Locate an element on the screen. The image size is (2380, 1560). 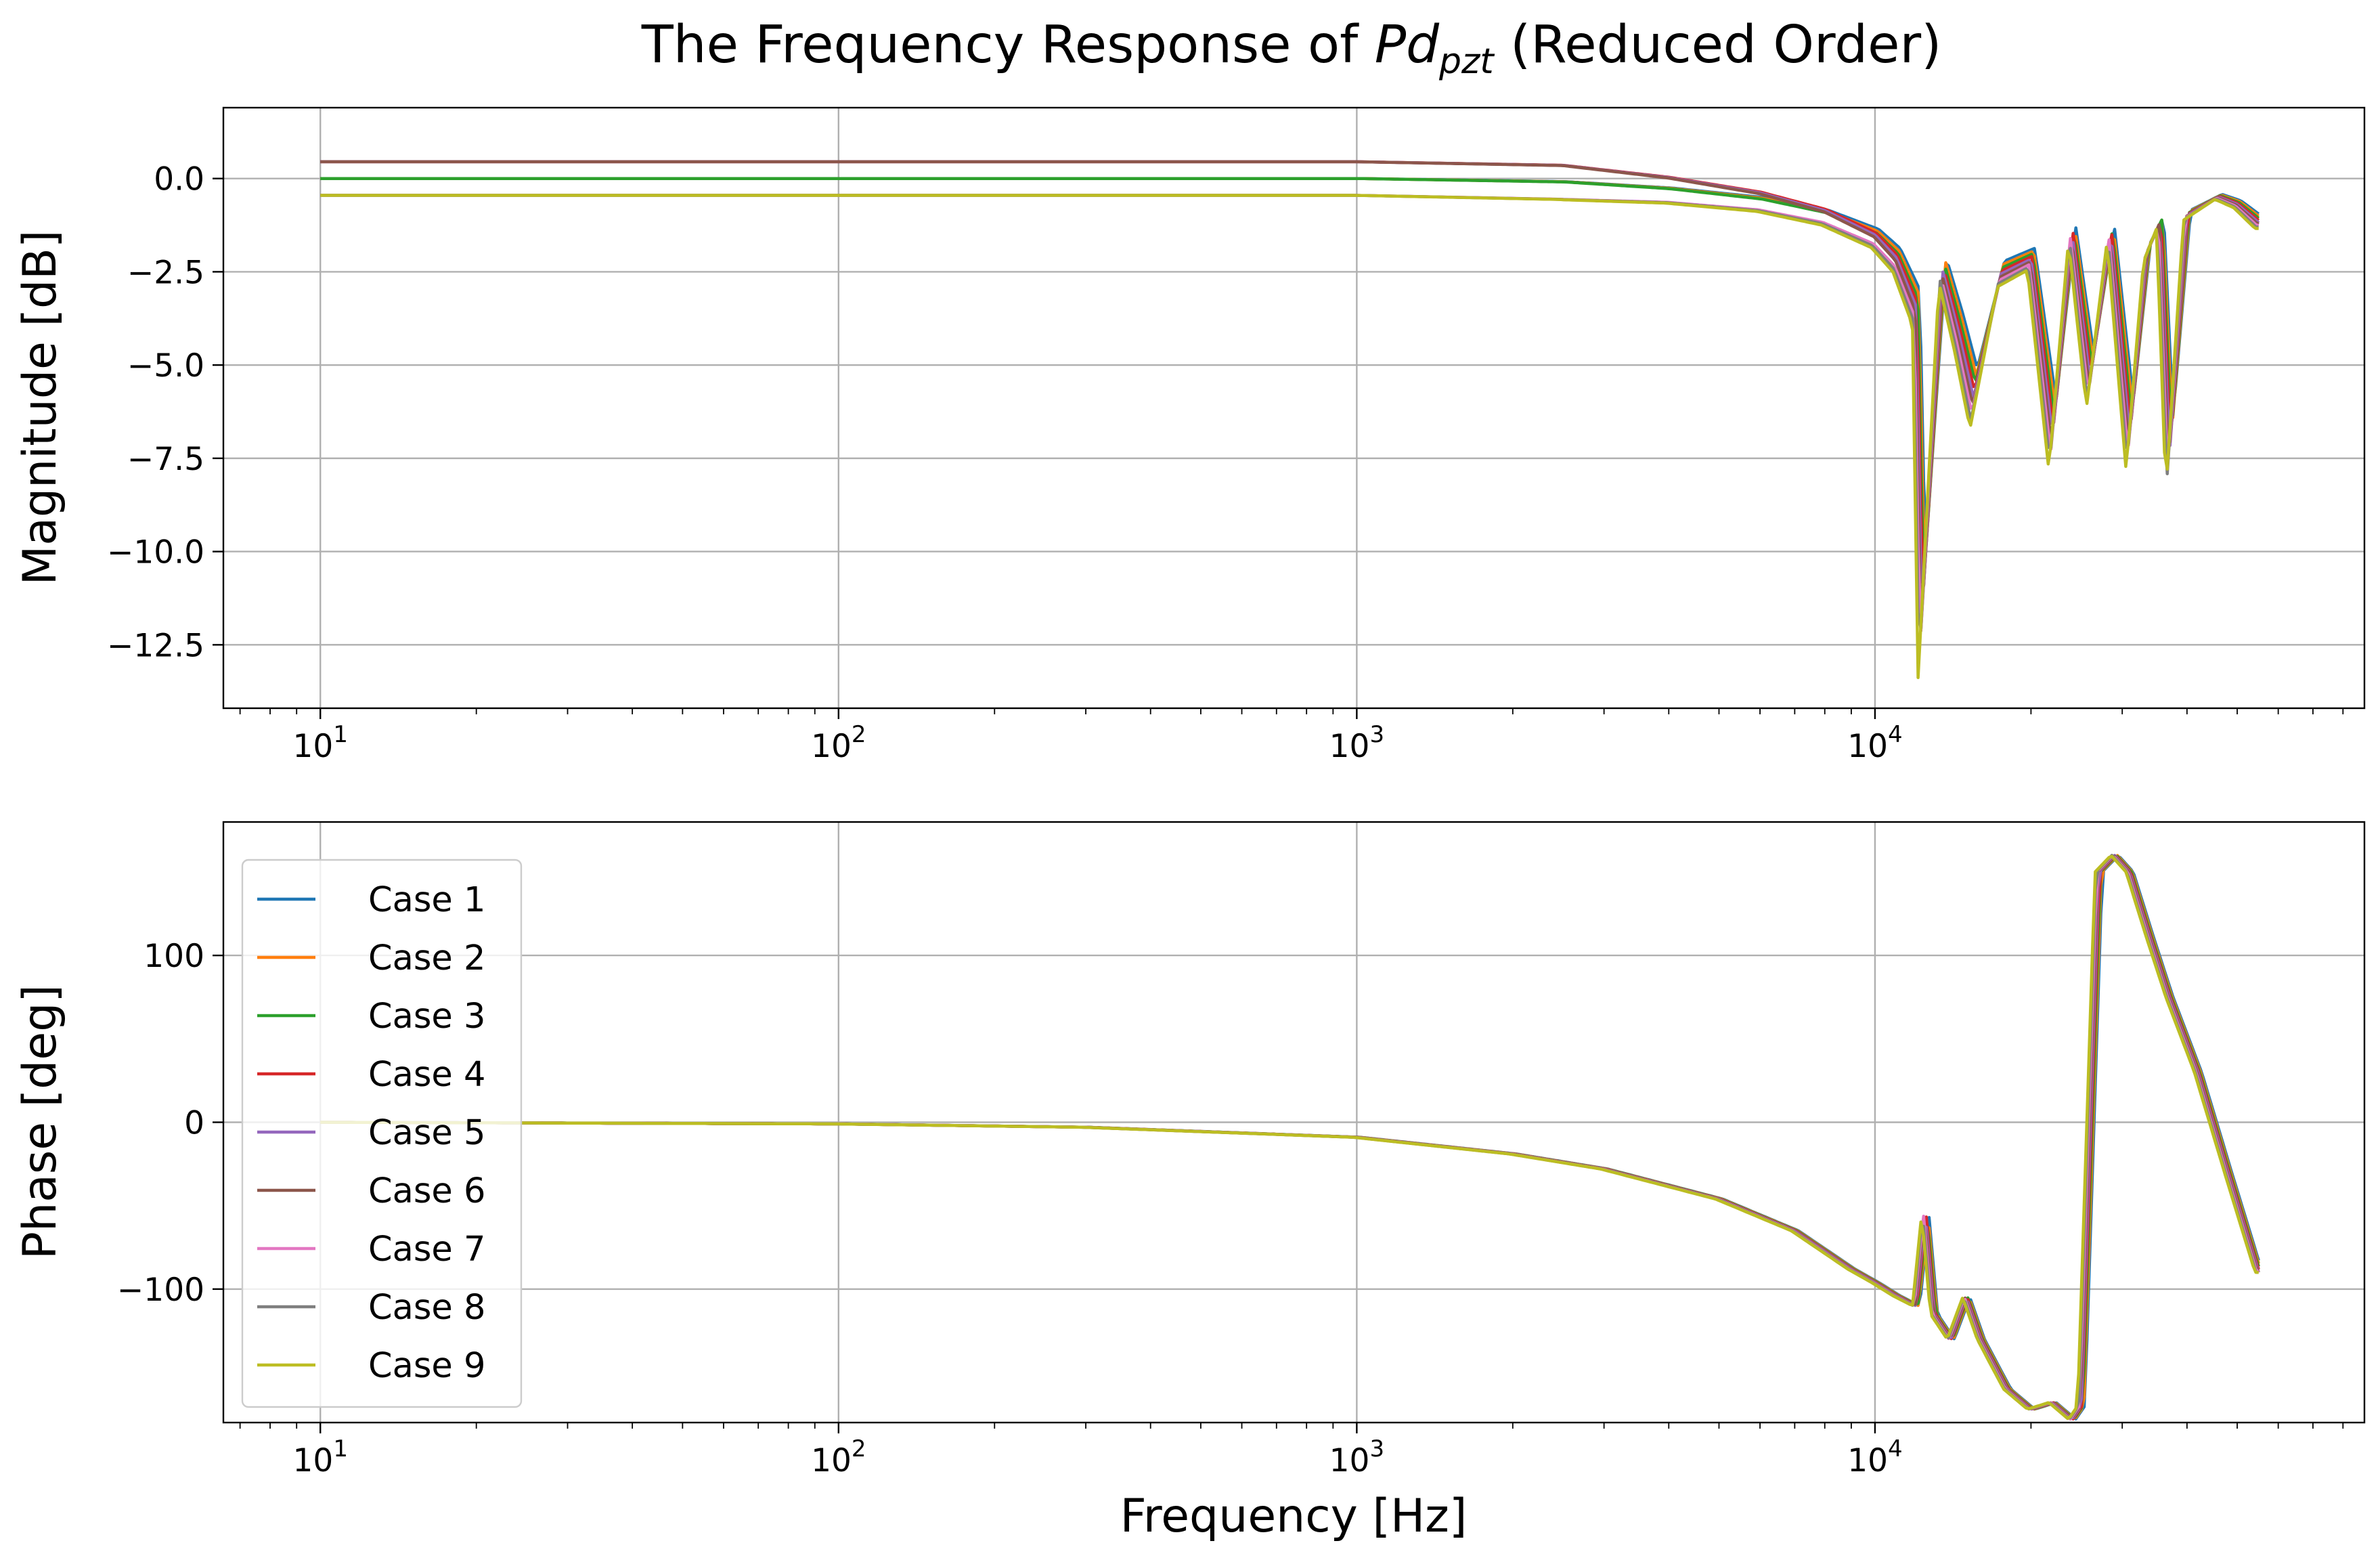
legend-label-2: Case 2 is located at coordinates (427, 958).